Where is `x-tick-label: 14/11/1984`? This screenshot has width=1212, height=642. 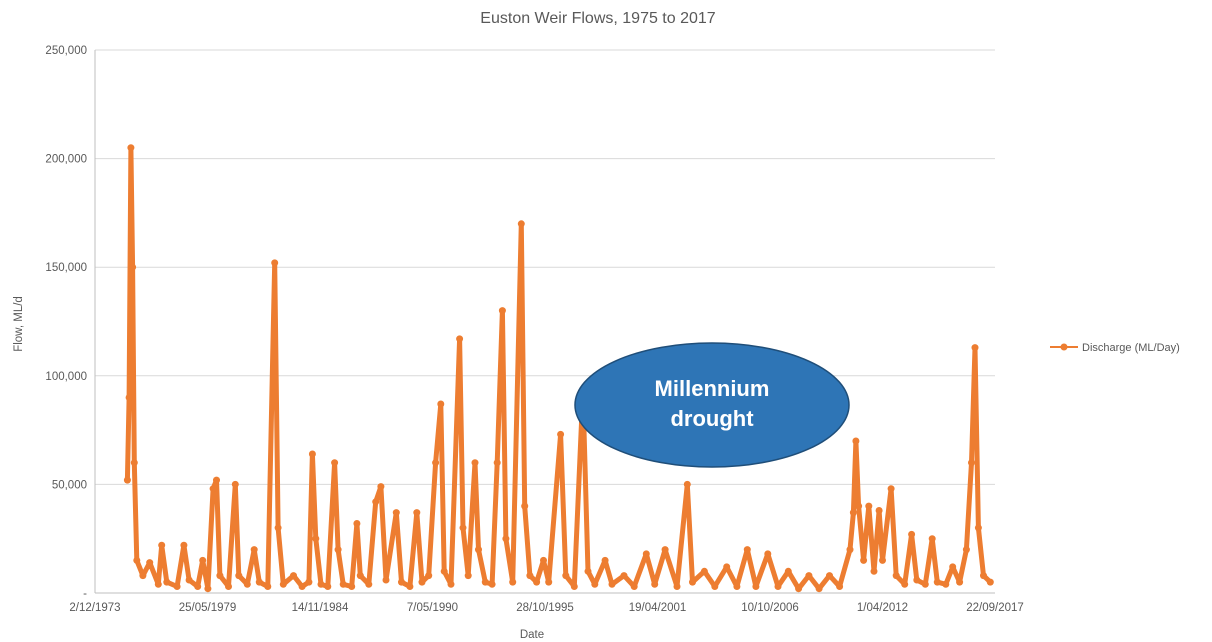
x-tick-label: 14/11/1984 is located at coordinates (320, 608).